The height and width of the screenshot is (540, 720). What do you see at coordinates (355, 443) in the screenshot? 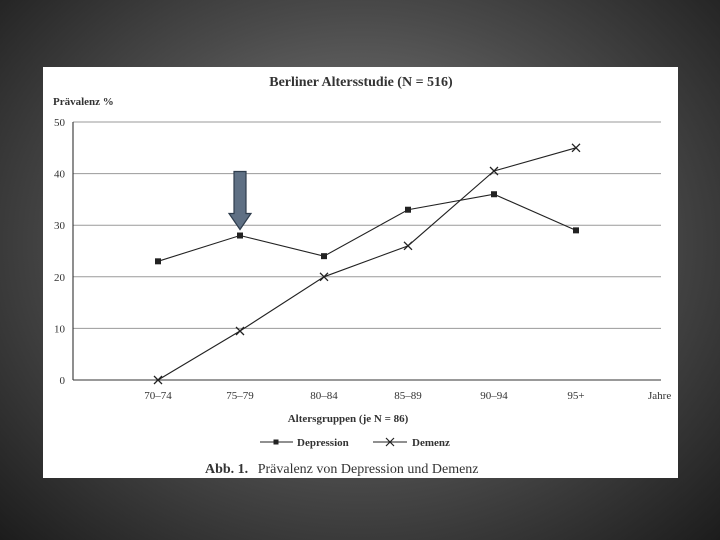
I see `legend: Depression Demenz` at bounding box center [355, 443].